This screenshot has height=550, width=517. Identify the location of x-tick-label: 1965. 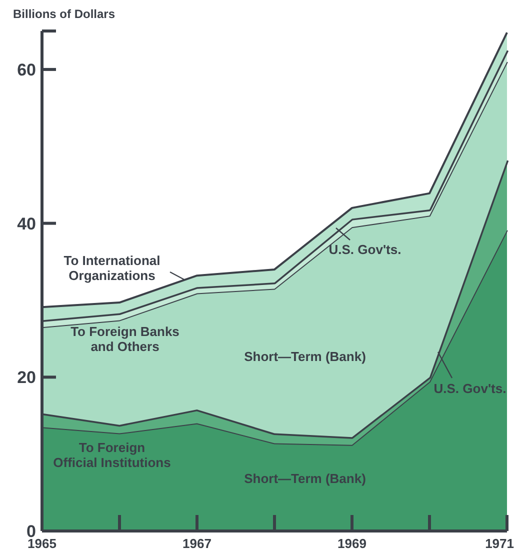
(42, 543).